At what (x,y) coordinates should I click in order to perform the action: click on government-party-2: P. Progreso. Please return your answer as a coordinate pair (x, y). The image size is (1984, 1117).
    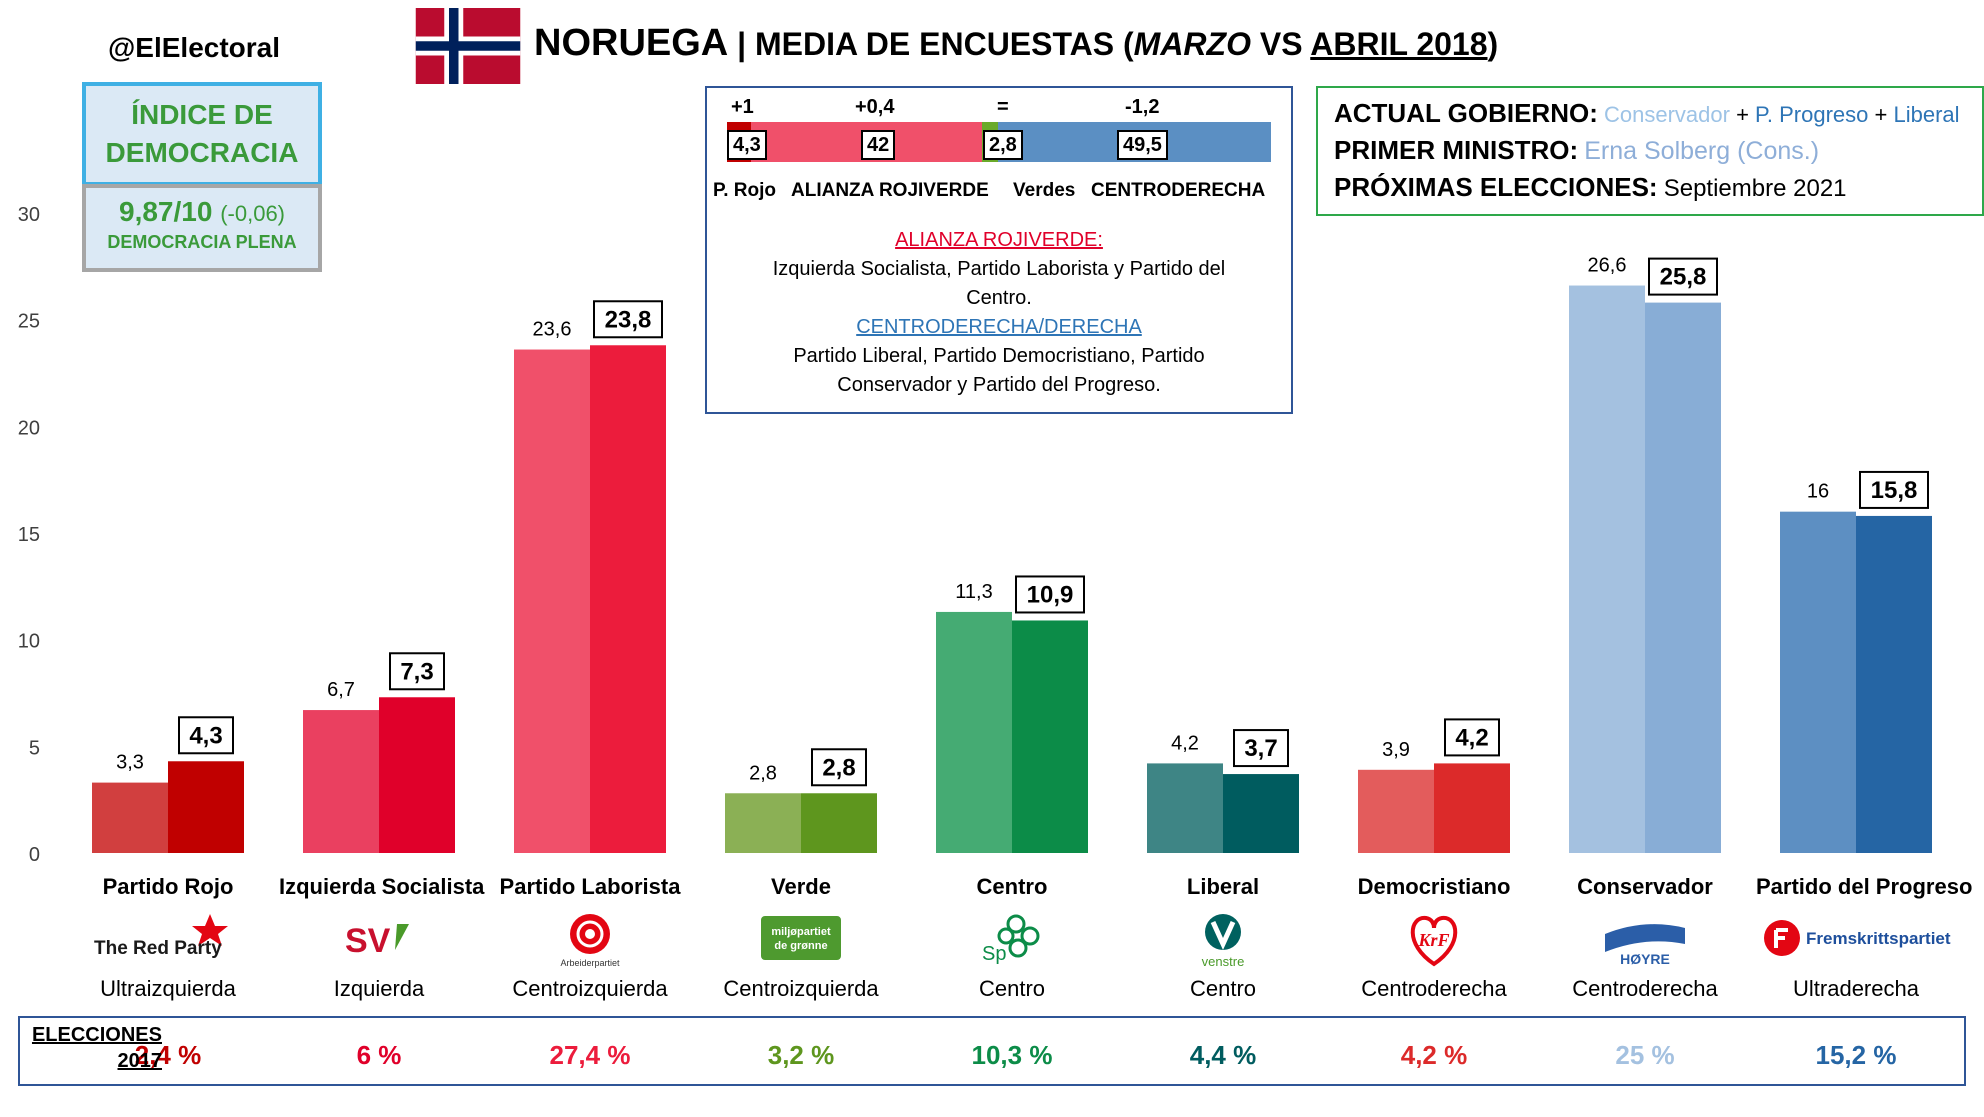
    Looking at the image, I should click on (1812, 114).